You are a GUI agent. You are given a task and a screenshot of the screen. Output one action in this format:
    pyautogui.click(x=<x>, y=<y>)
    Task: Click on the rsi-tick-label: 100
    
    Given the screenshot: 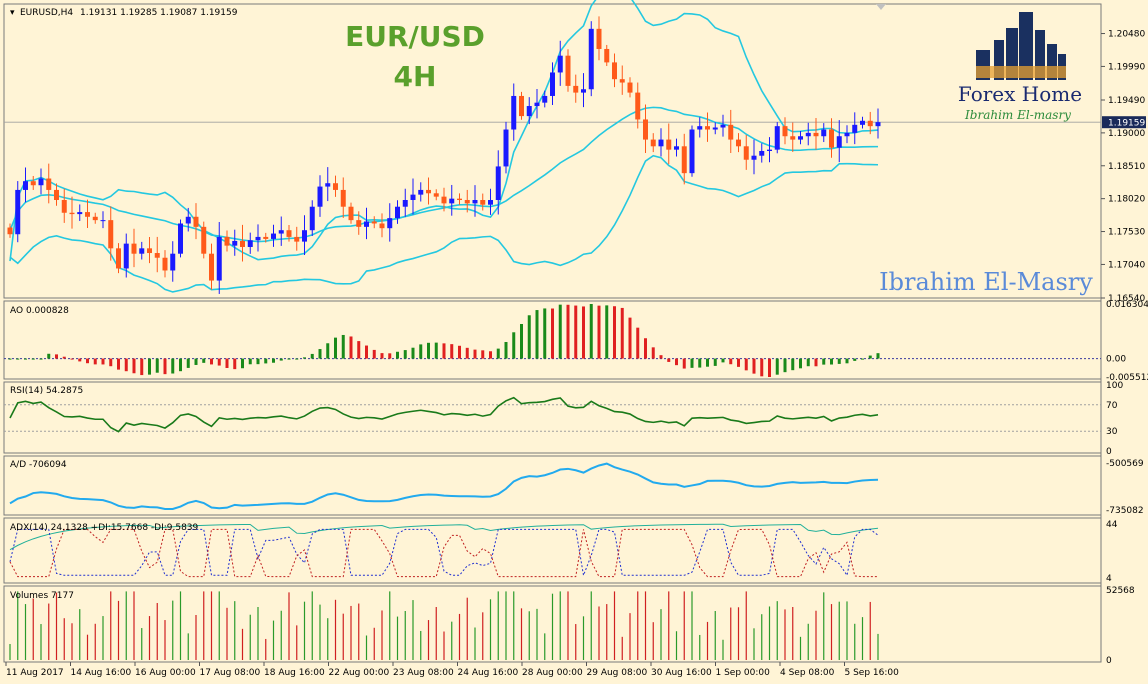 What is the action you would take?
    pyautogui.click(x=1114, y=386)
    